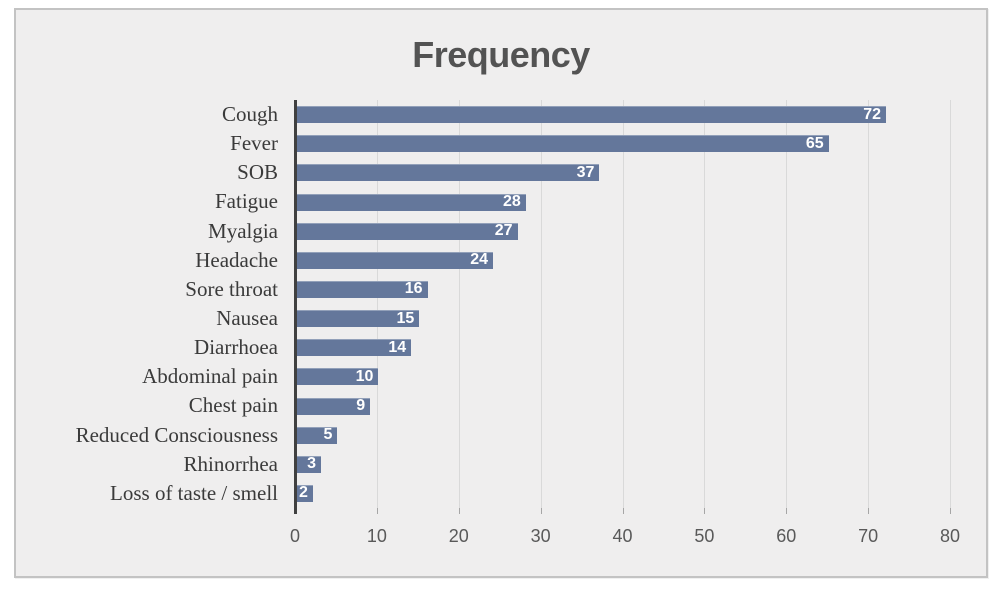  I want to click on bar-value-label: 9, so click(361, 405).